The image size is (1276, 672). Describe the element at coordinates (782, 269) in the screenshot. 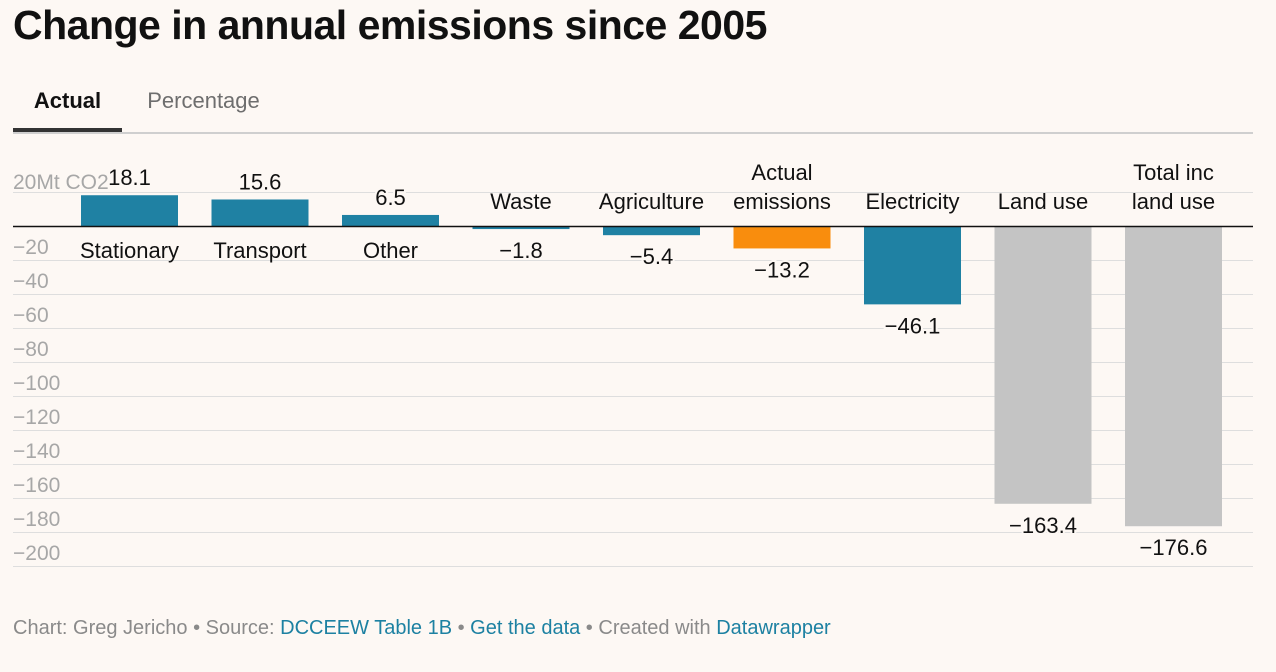

I see `value-label: −13.2` at that location.